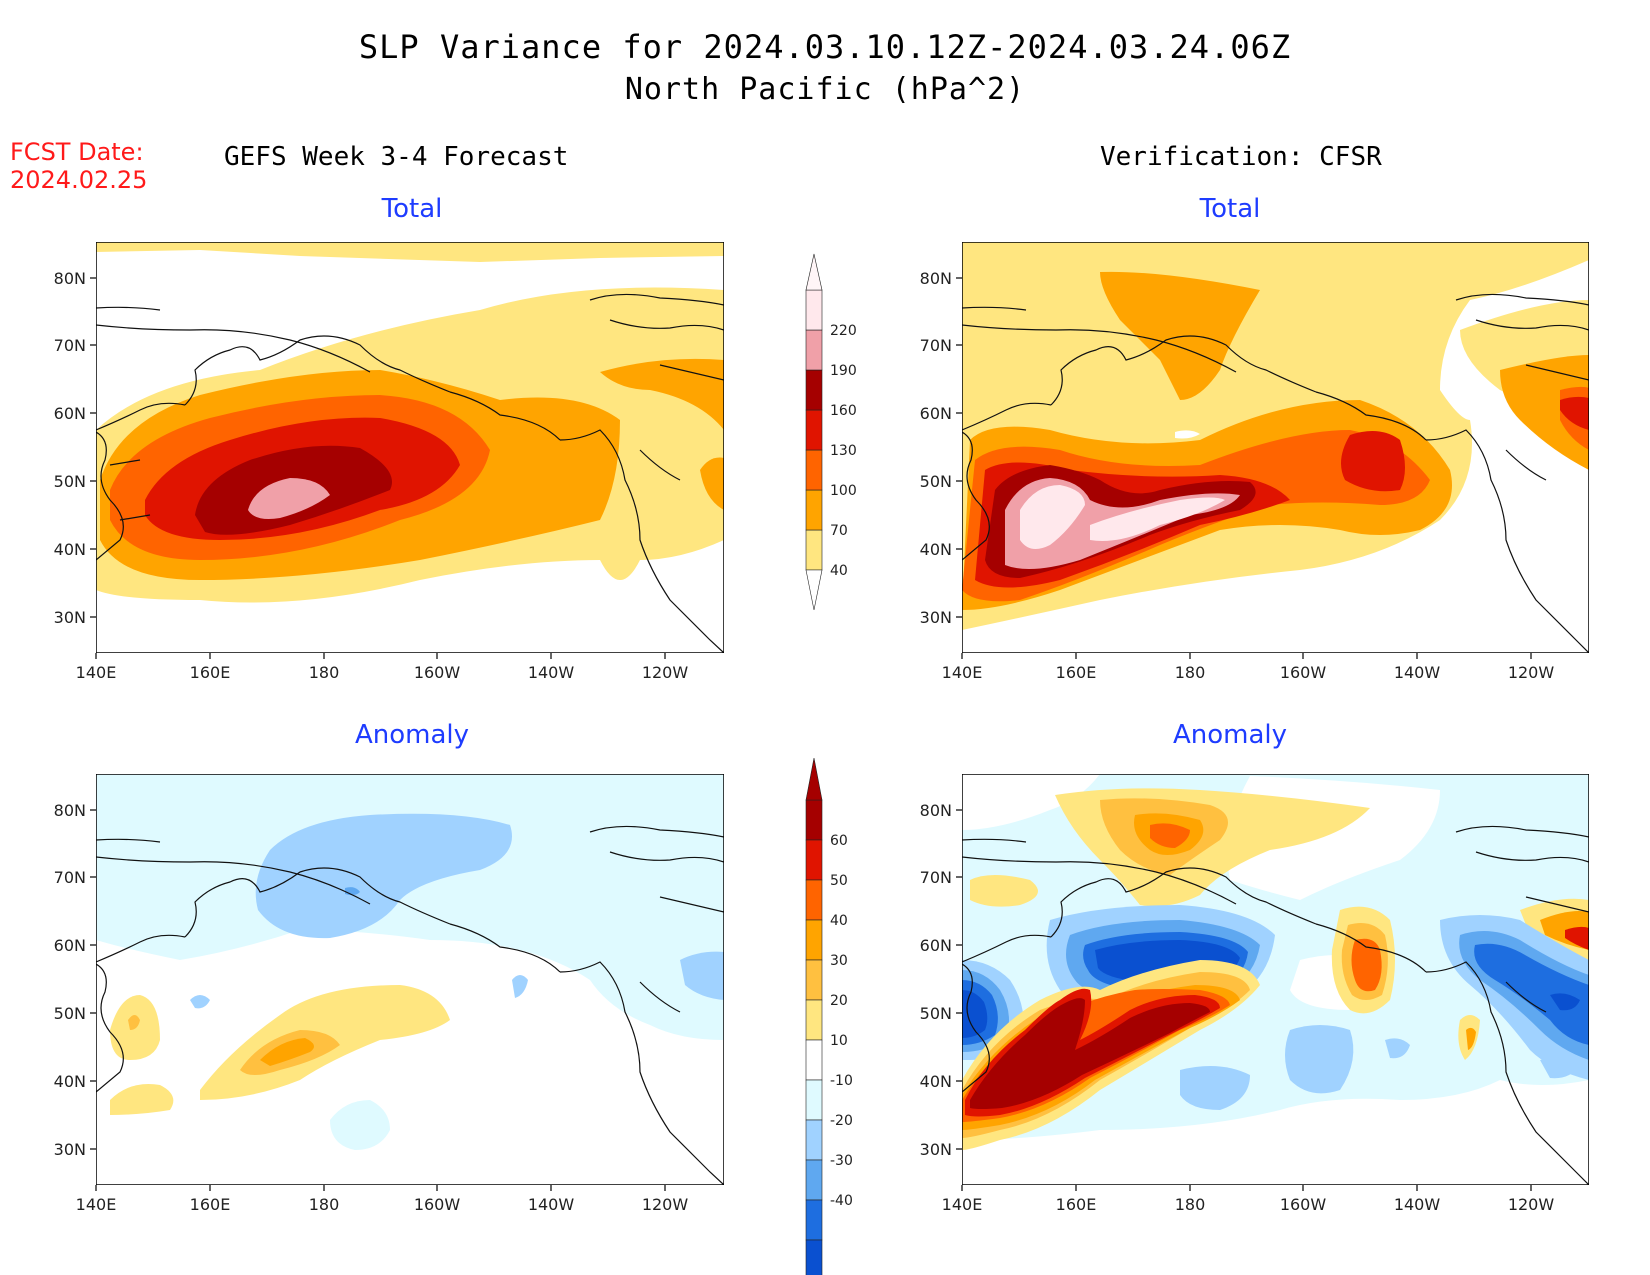 This screenshot has height=1275, width=1650. I want to click on colorbar-anomaly-label: 40, so click(839, 921).